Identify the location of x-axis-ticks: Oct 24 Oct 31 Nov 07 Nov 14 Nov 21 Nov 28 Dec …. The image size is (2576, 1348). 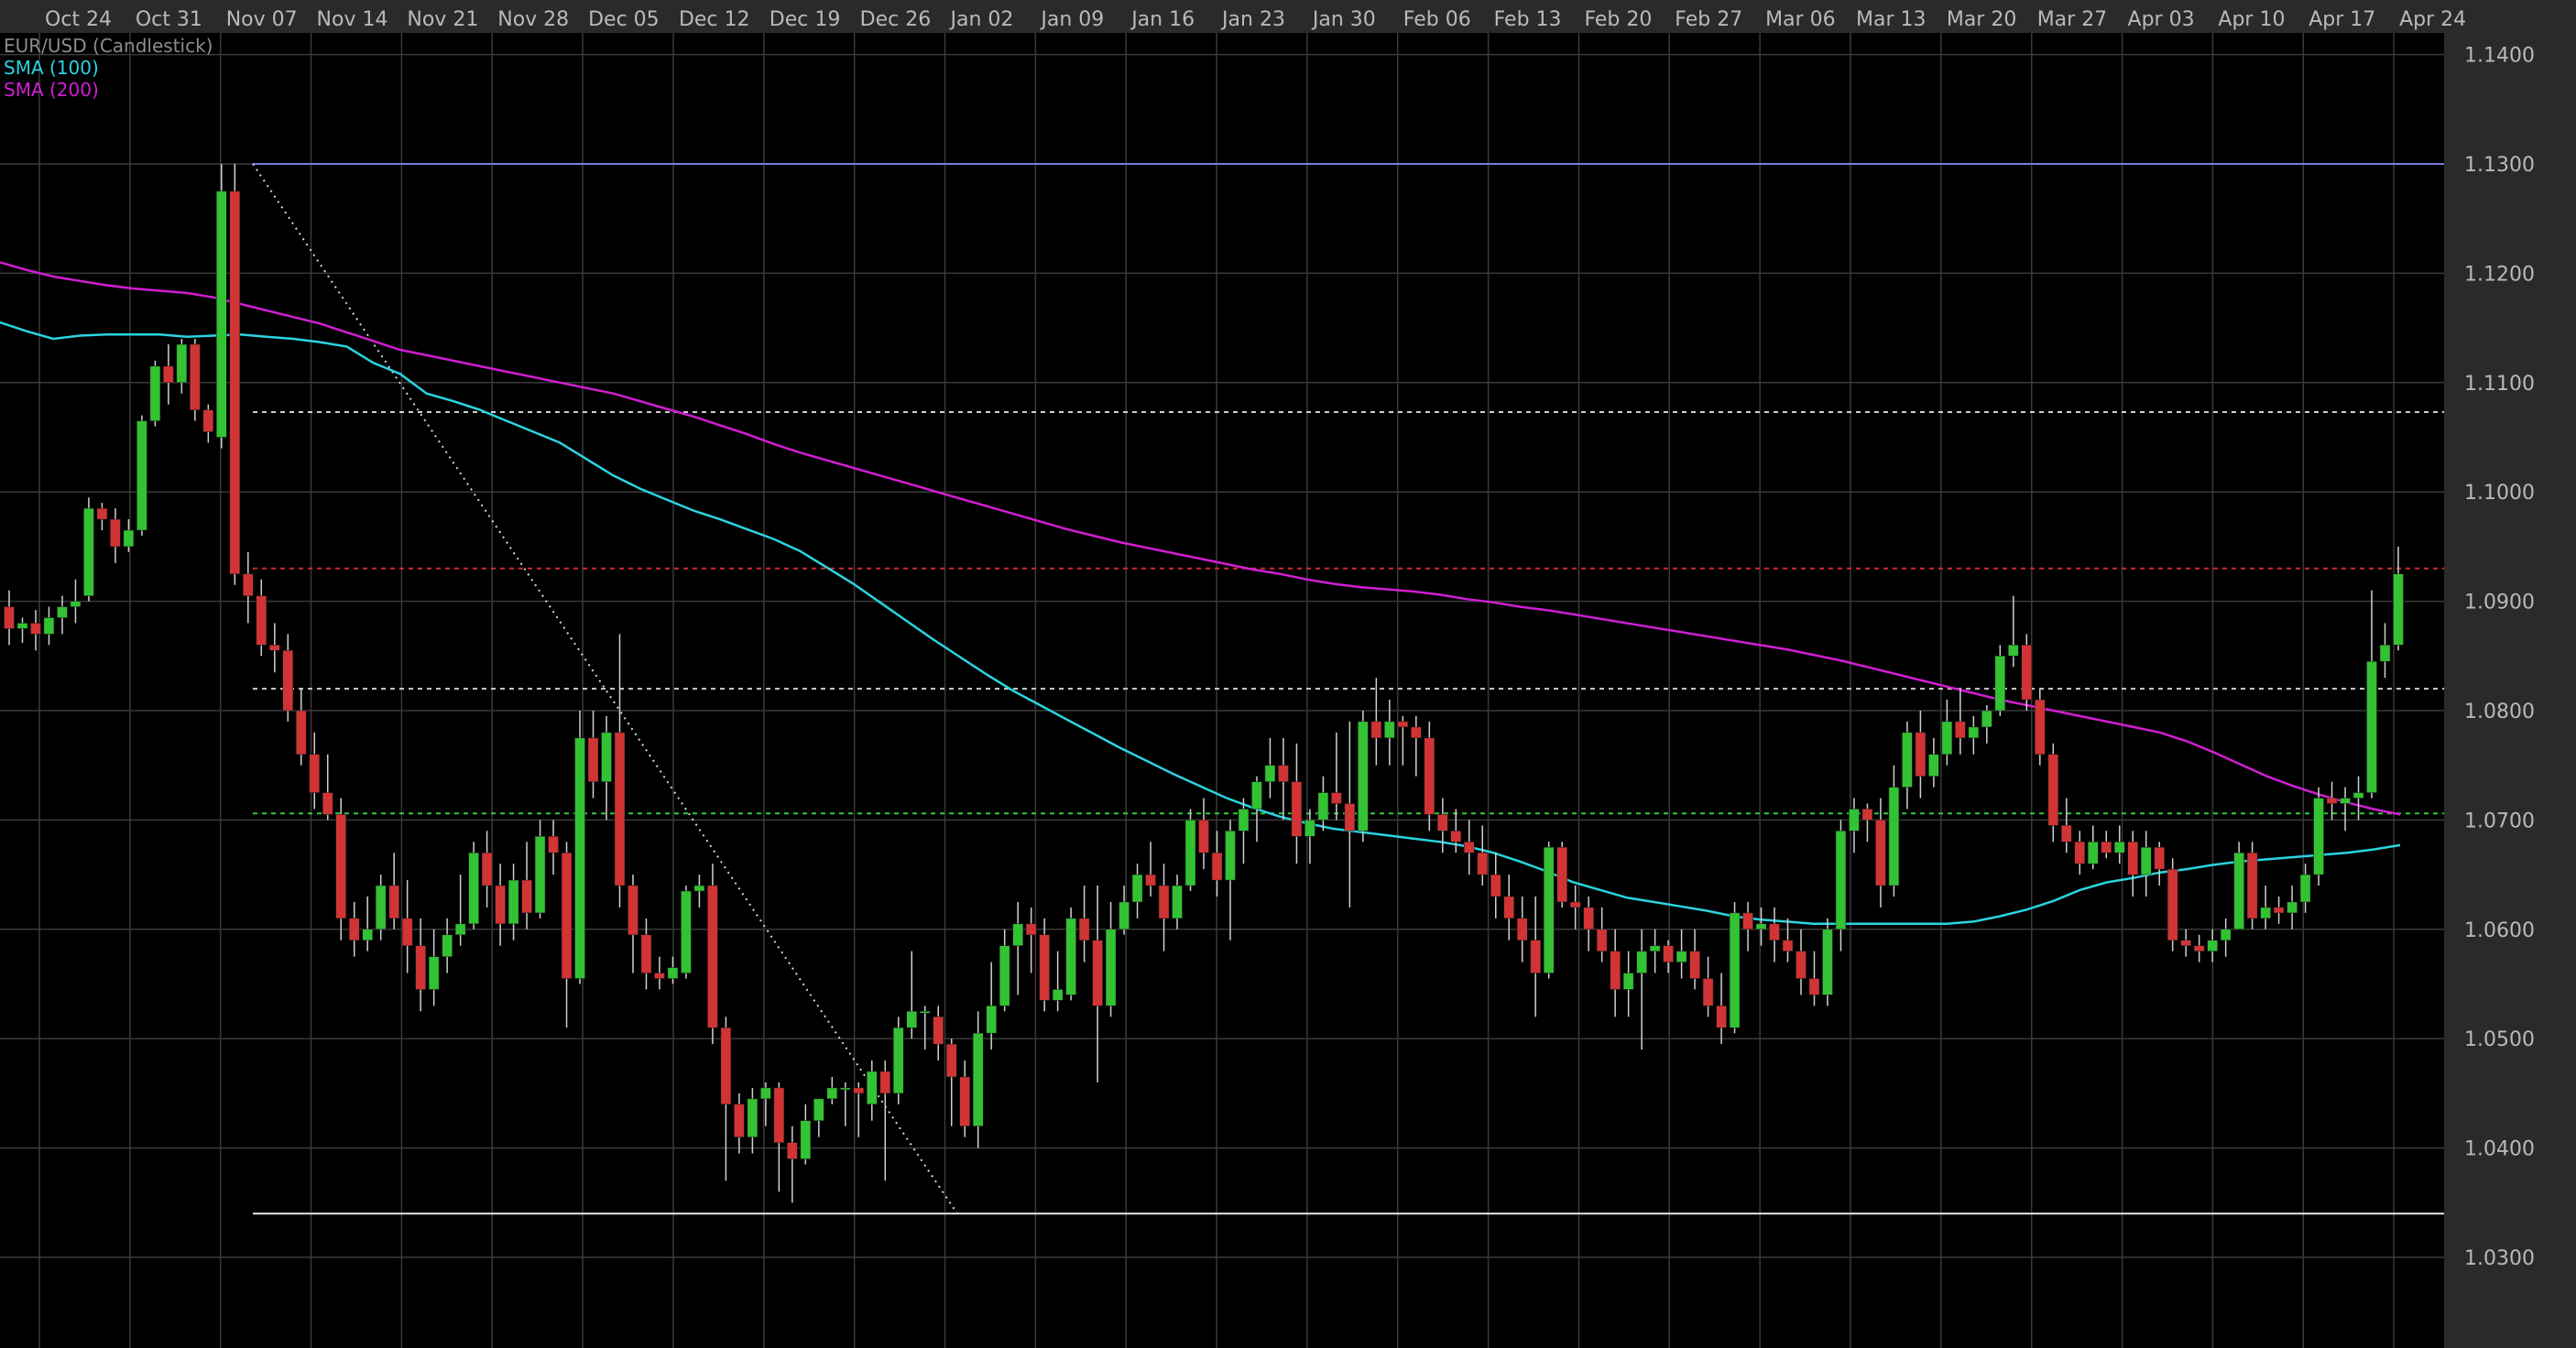
(1256, 19).